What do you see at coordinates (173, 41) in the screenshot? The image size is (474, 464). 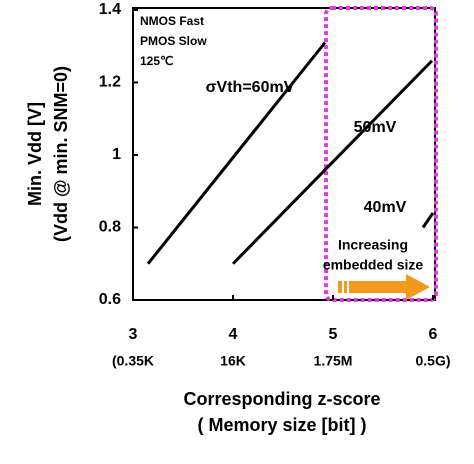 I see `annotation: PMOS Slow` at bounding box center [173, 41].